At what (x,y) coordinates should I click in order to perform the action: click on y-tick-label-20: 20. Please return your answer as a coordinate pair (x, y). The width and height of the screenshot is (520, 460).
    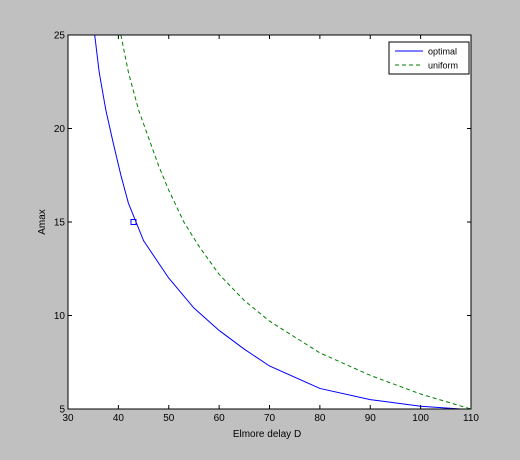
    Looking at the image, I should click on (60, 129).